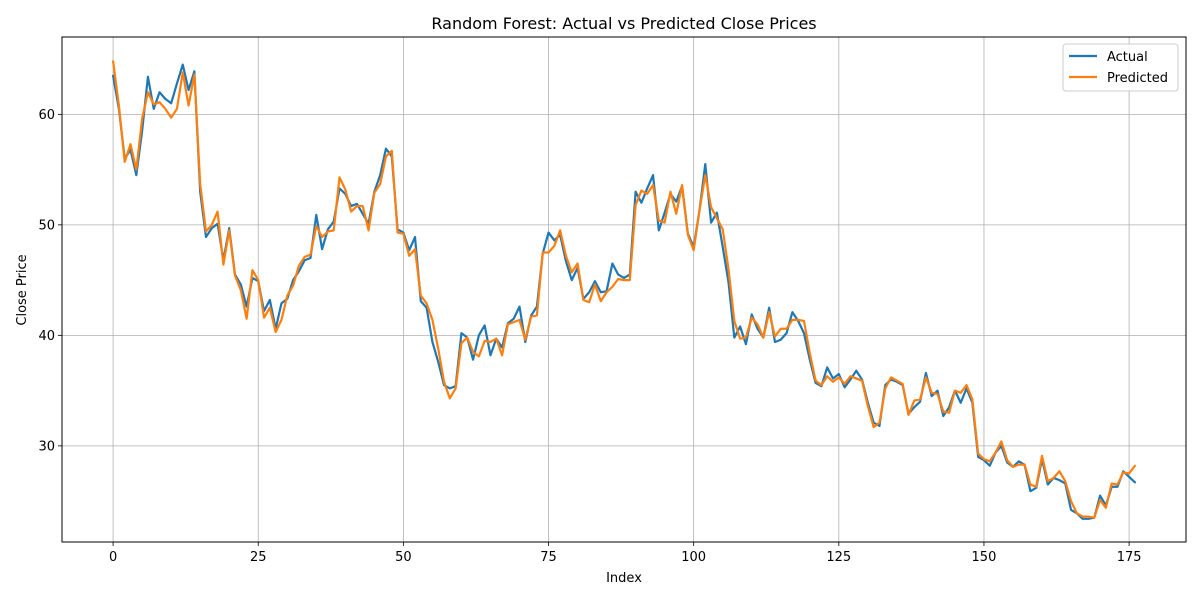 The width and height of the screenshot is (1200, 600). Describe the element at coordinates (46, 115) in the screenshot. I see `y-tick-label: 60` at that location.